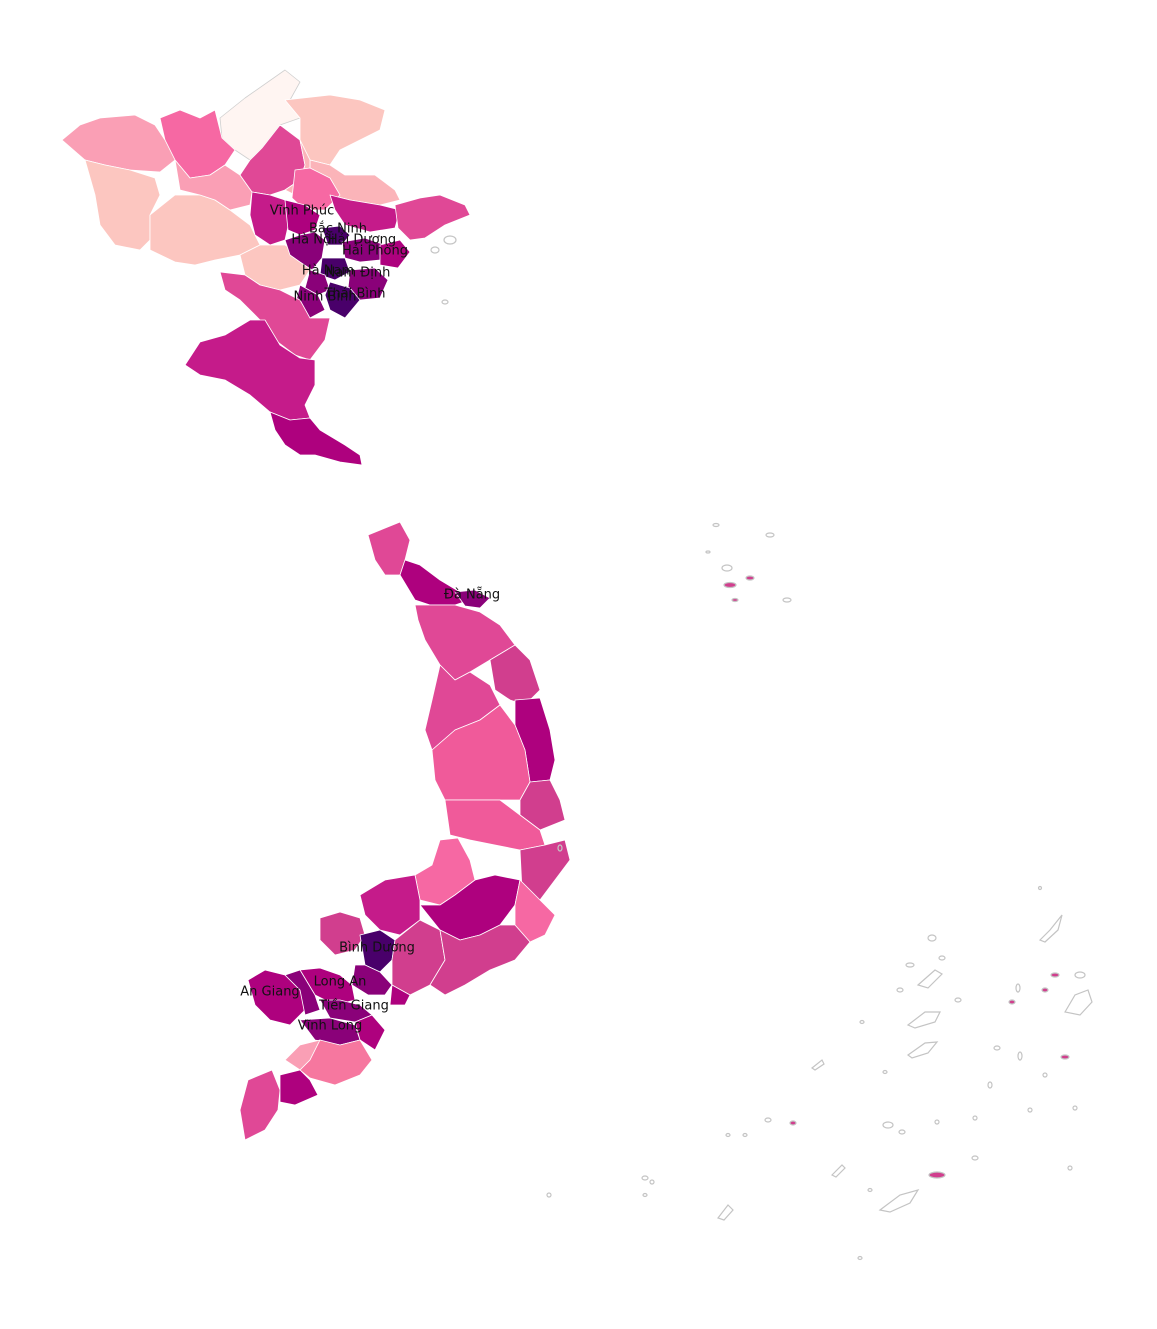 Image resolution: width=1157 pixels, height=1329 pixels. What do you see at coordinates (118, 143) in the screenshot?
I see `province-lai-chau` at bounding box center [118, 143].